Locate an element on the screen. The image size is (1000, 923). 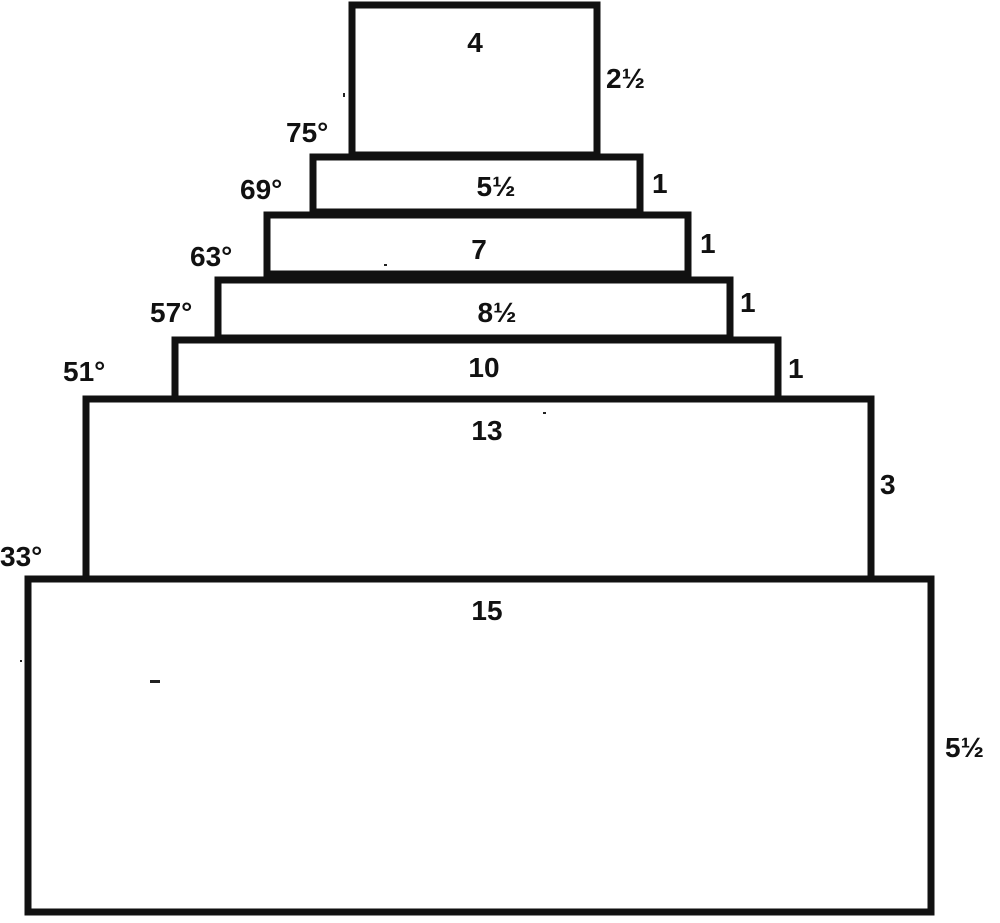
tier-4-width-label: 8½ is located at coordinates (497, 312).